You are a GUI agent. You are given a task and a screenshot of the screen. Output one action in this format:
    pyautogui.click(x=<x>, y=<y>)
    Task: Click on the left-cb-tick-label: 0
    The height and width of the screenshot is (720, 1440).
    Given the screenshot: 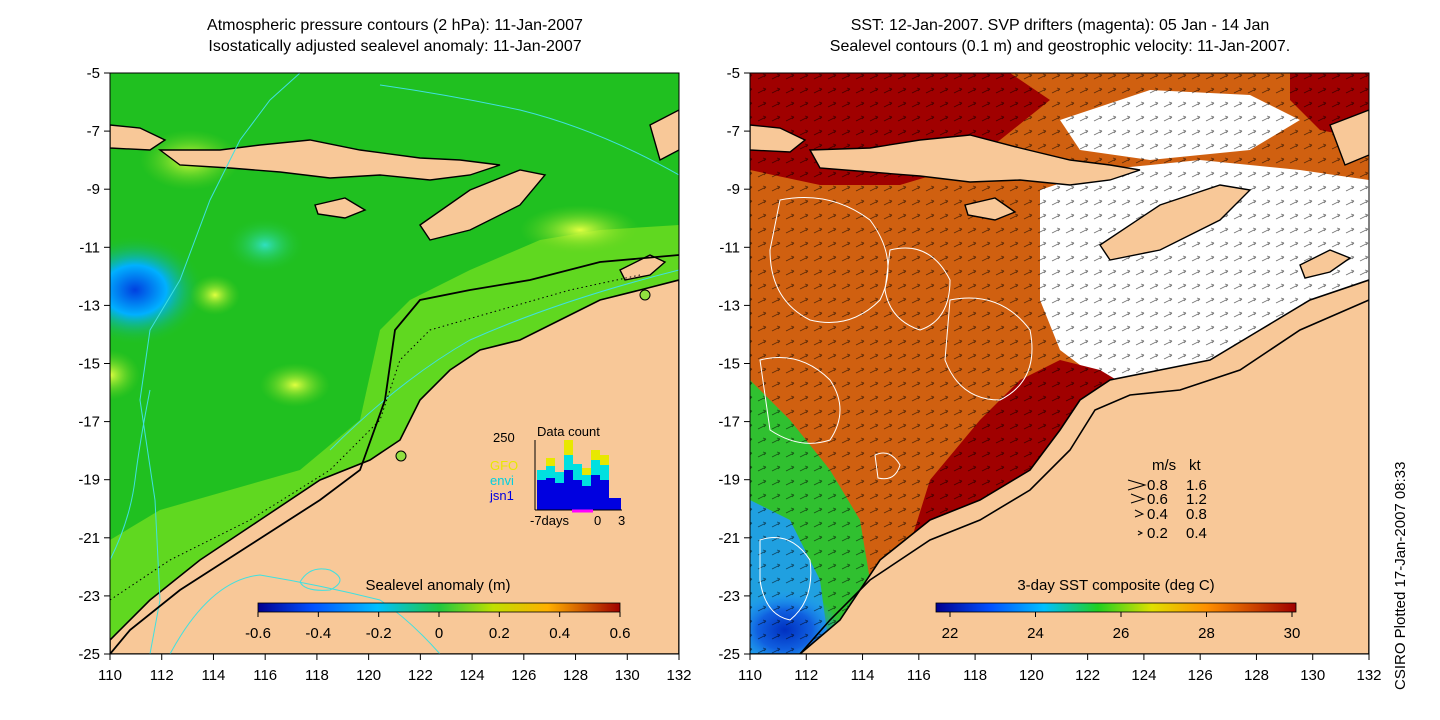 What is the action you would take?
    pyautogui.click(x=439, y=633)
    